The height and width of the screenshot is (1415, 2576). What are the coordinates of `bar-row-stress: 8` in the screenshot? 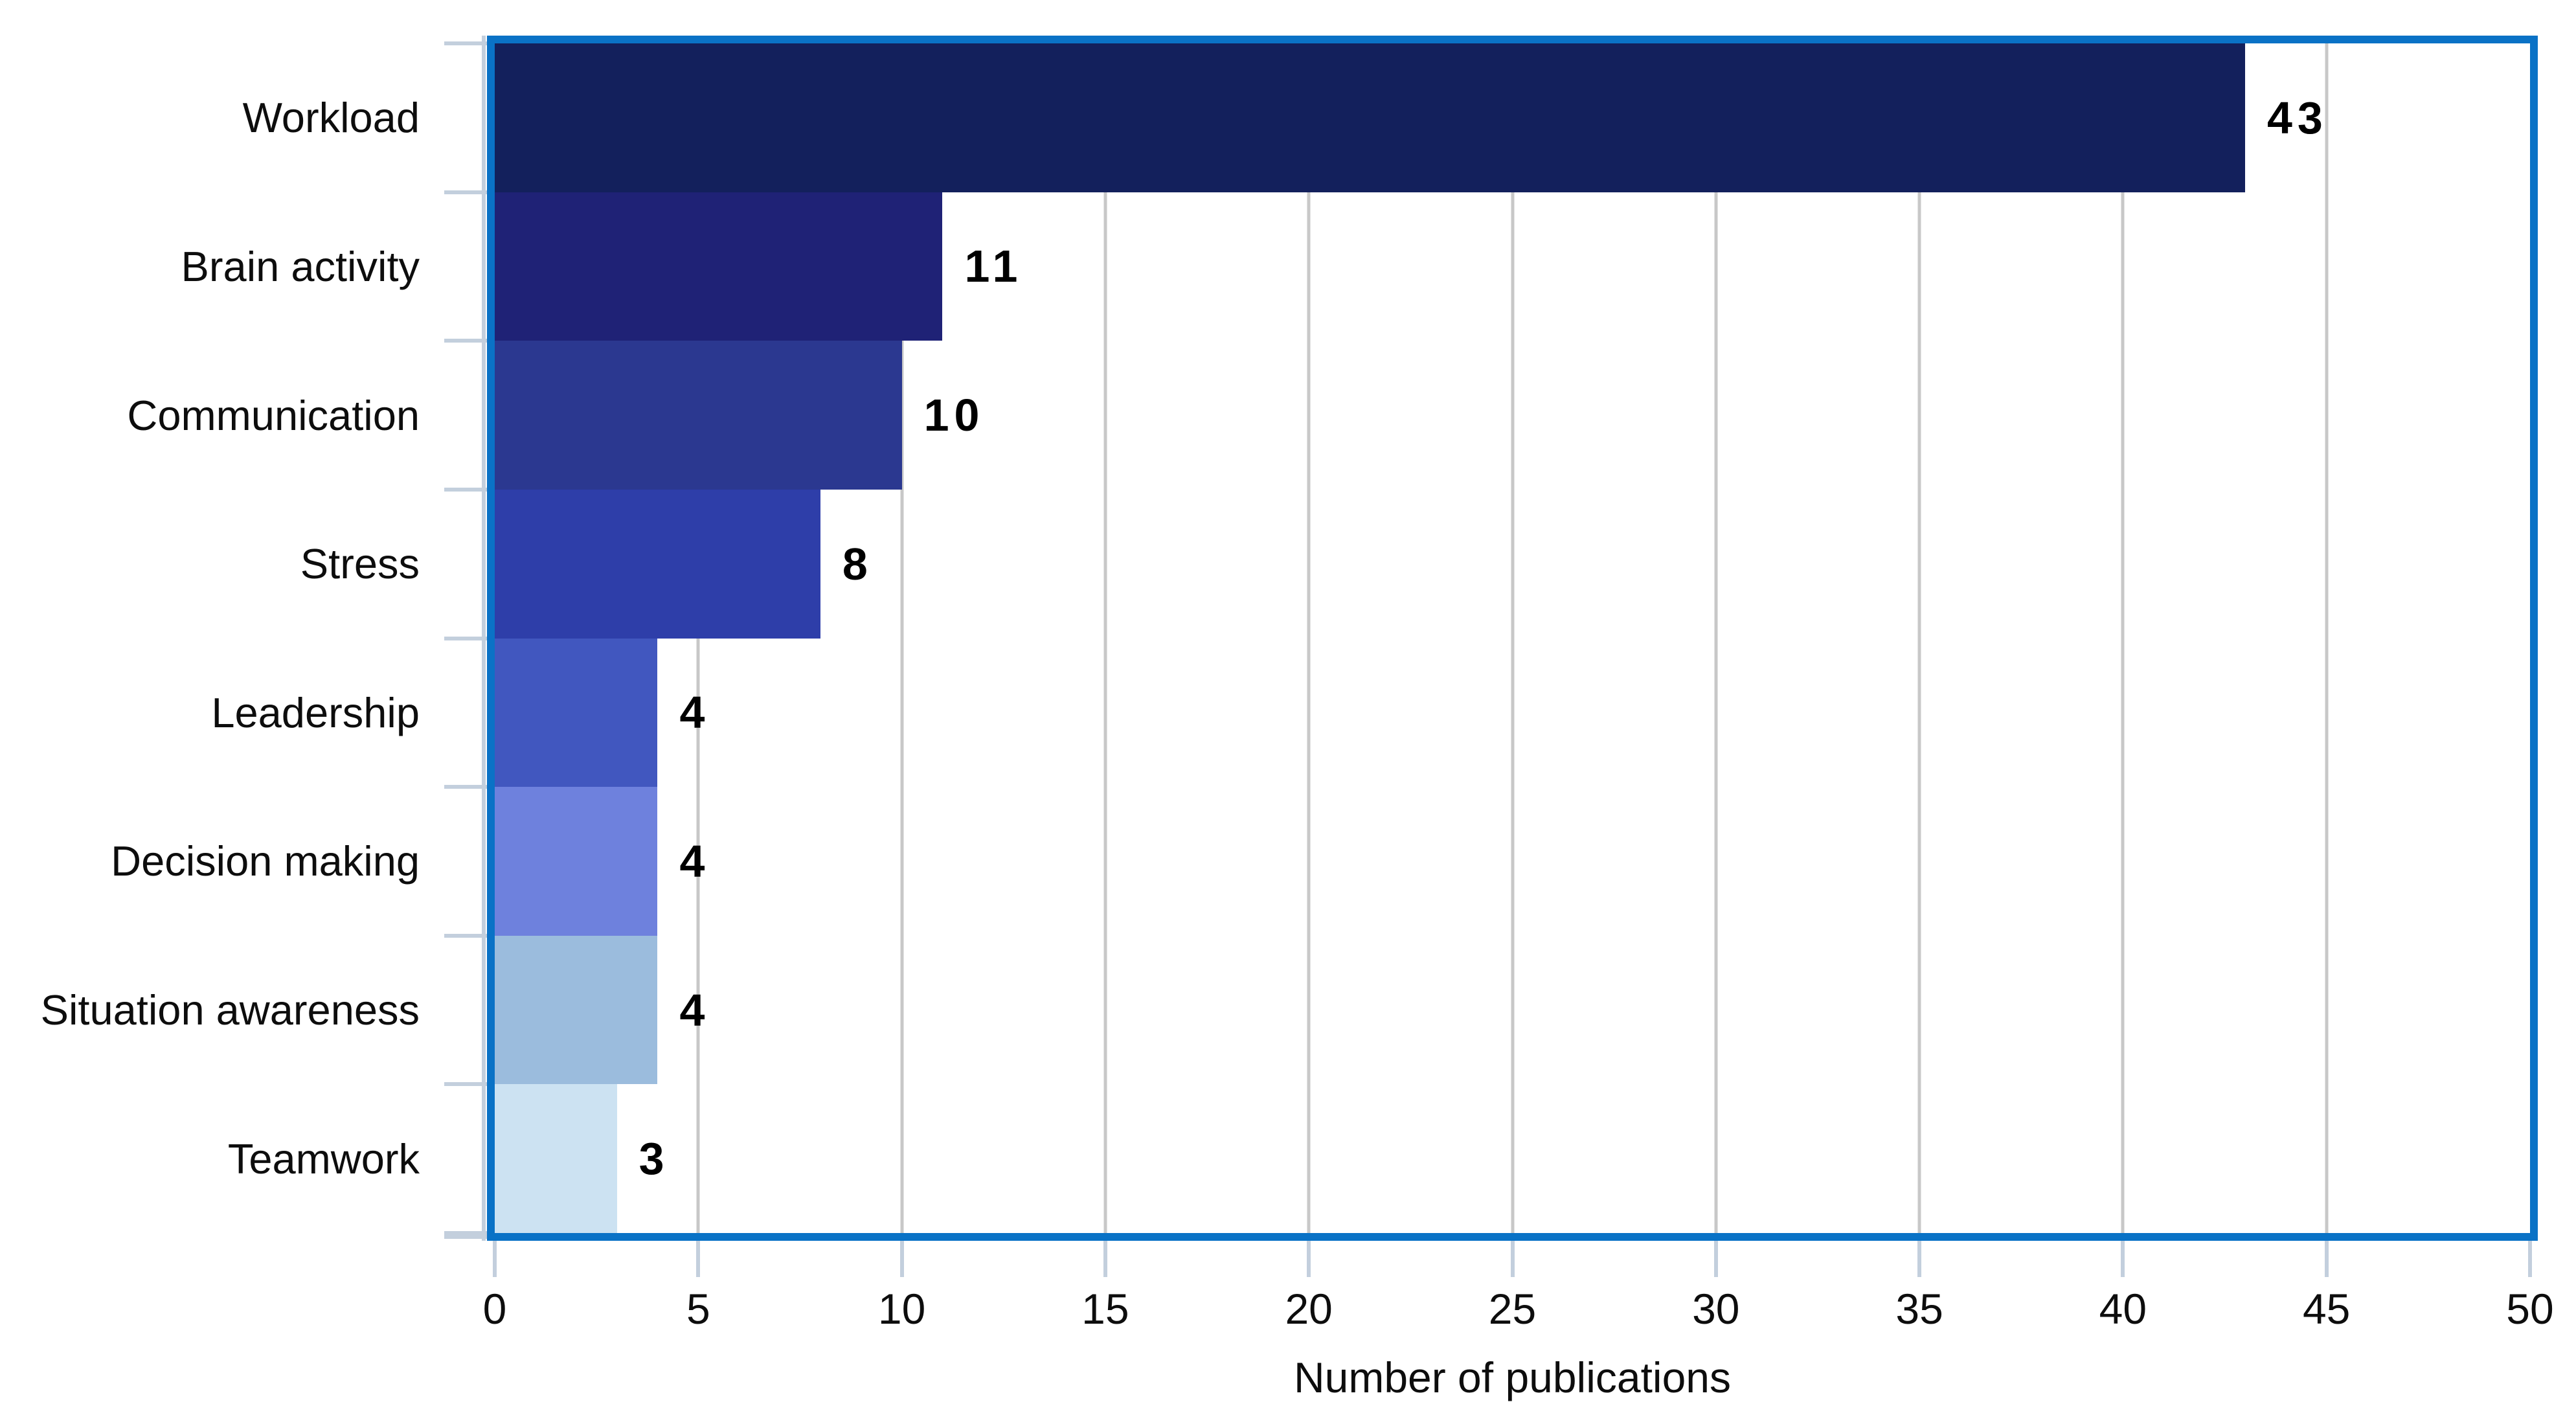 It's located at (1512, 564).